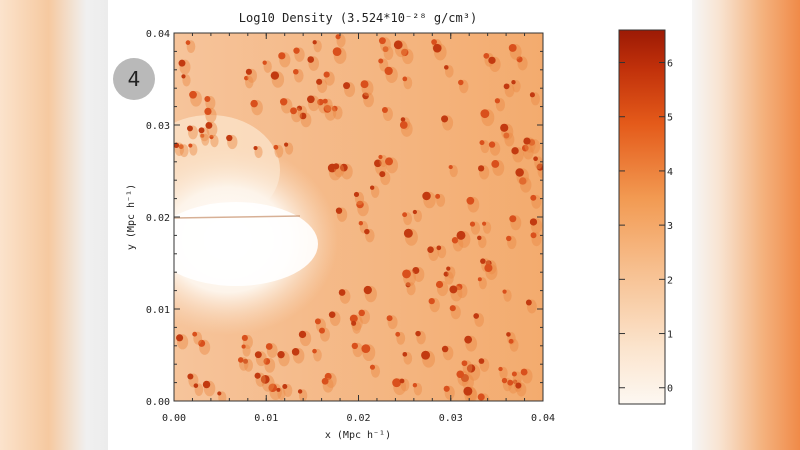 This screenshot has width=800, height=450. Describe the element at coordinates (358, 418) in the screenshot. I see `x-tick-label: 0.02` at that location.